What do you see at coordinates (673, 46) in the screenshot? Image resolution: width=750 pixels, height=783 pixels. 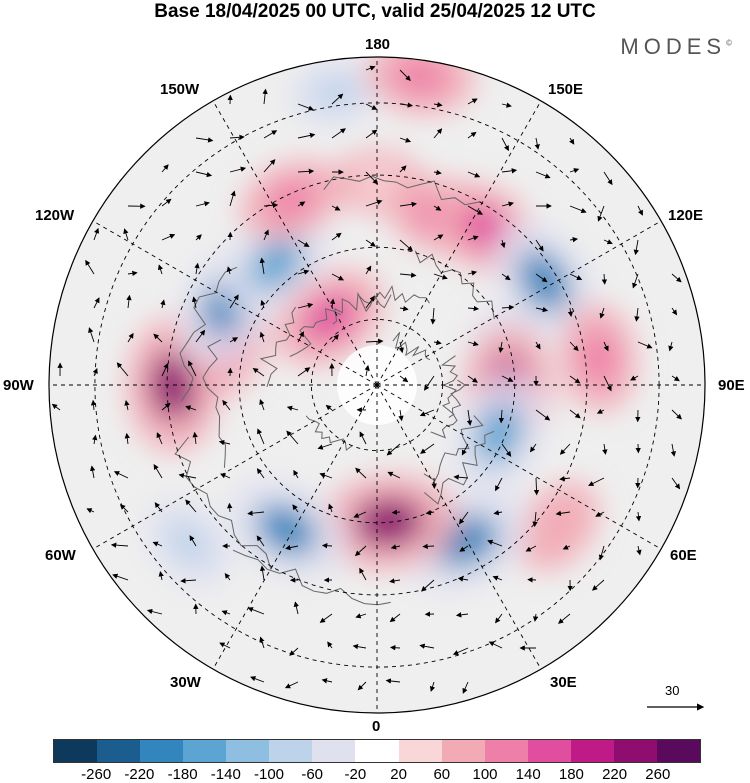 I see `brand-name: MODES` at bounding box center [673, 46].